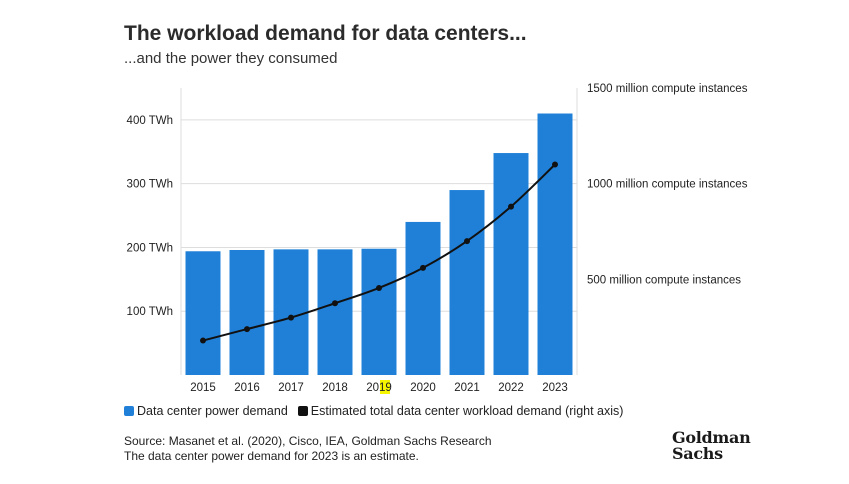 Image resolution: width=849 pixels, height=484 pixels. What do you see at coordinates (511, 264) in the screenshot?
I see `bar-2022` at bounding box center [511, 264].